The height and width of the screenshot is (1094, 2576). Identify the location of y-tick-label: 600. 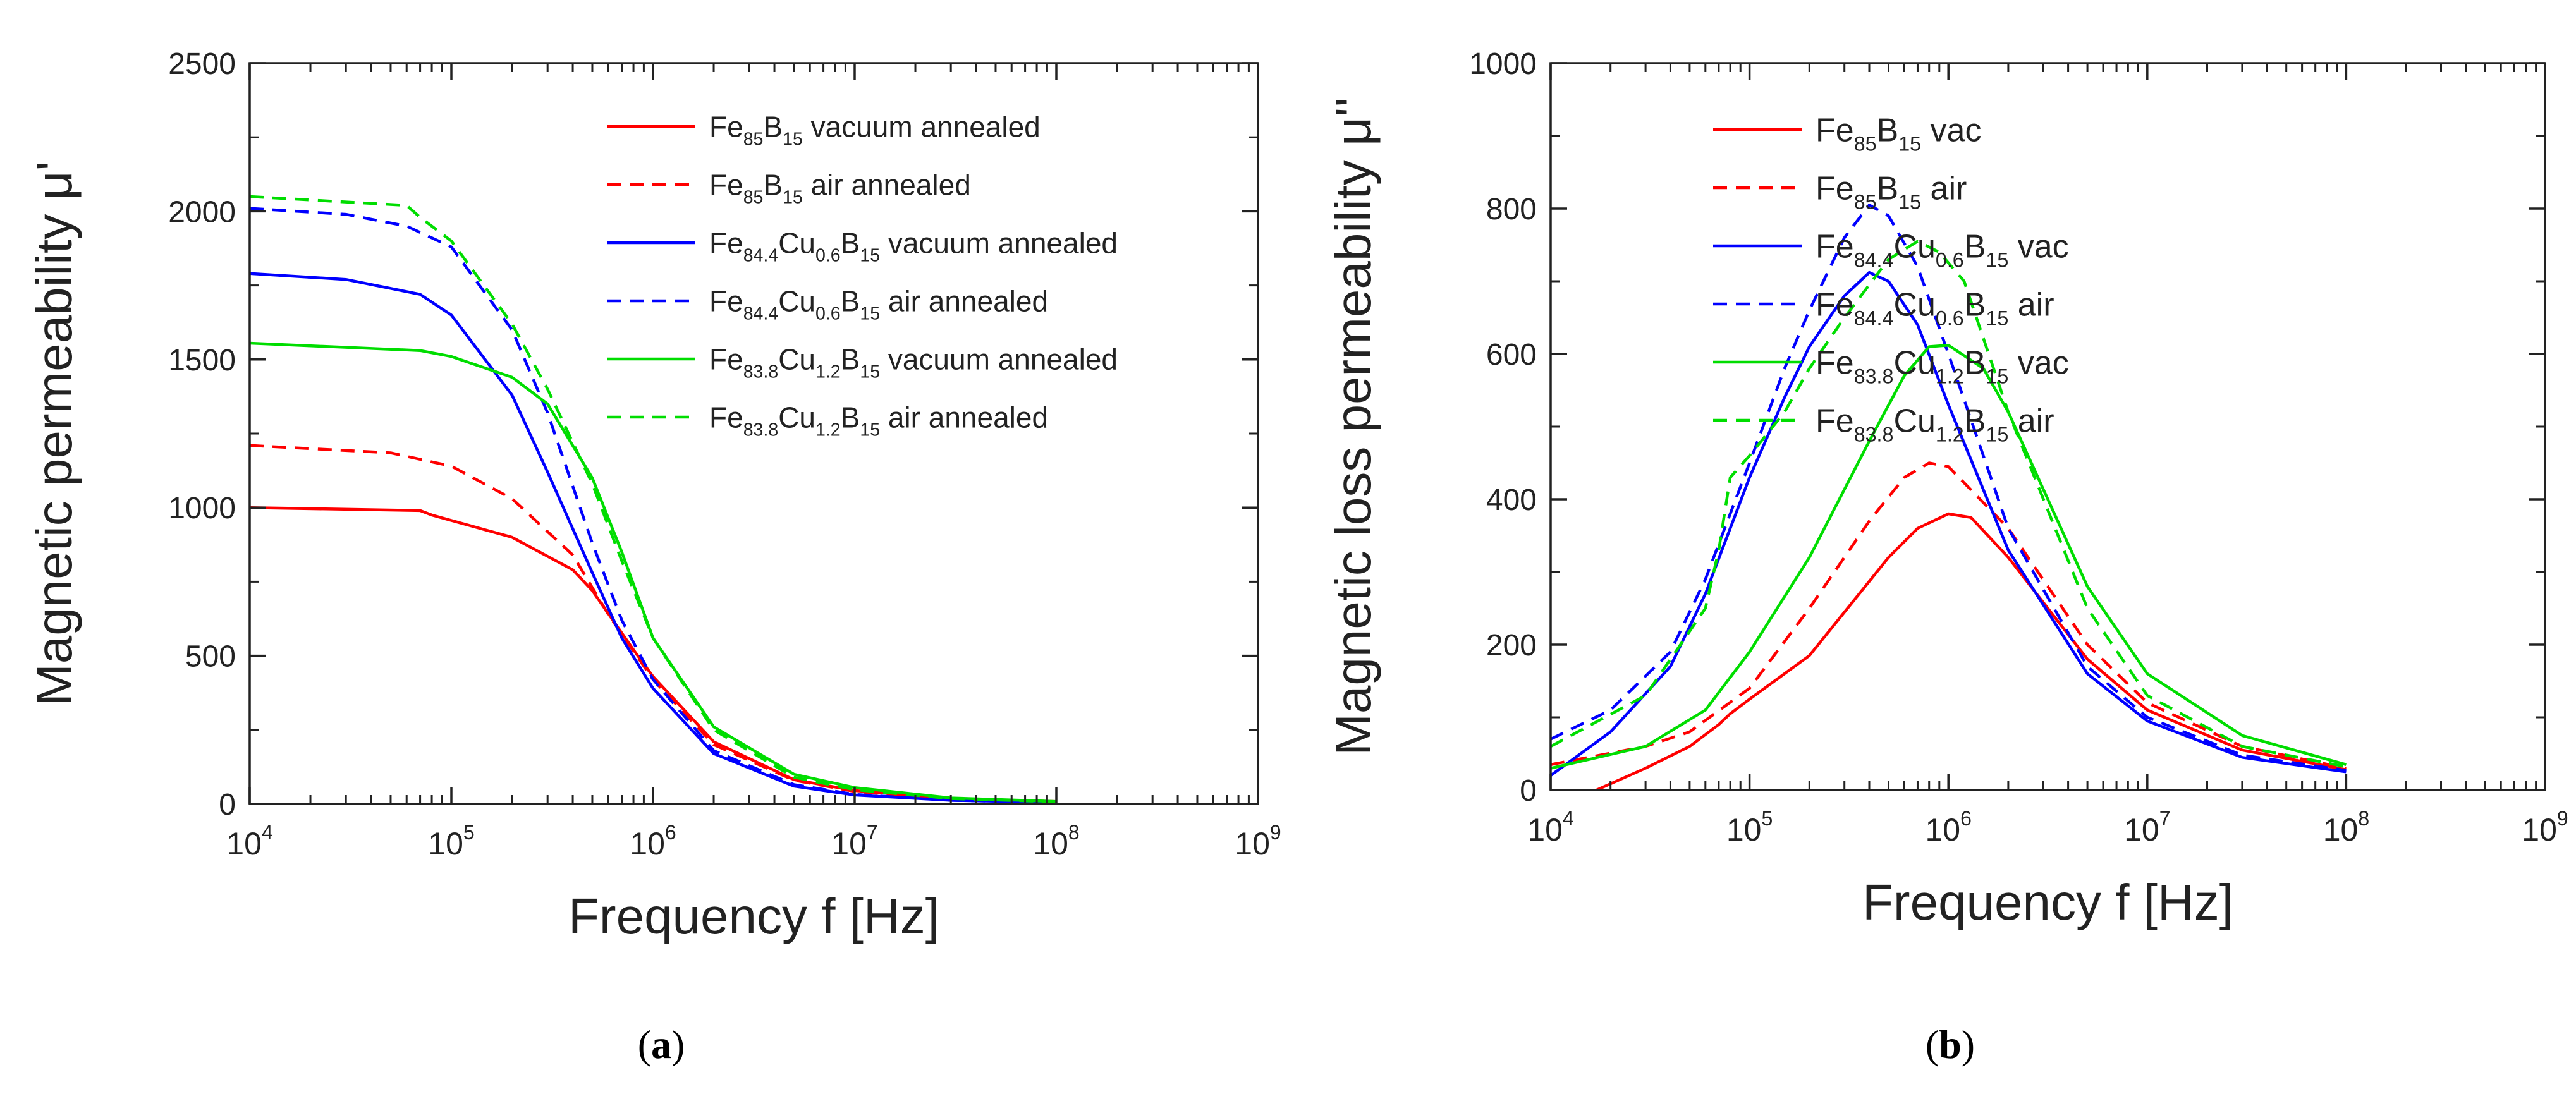
(1511, 355).